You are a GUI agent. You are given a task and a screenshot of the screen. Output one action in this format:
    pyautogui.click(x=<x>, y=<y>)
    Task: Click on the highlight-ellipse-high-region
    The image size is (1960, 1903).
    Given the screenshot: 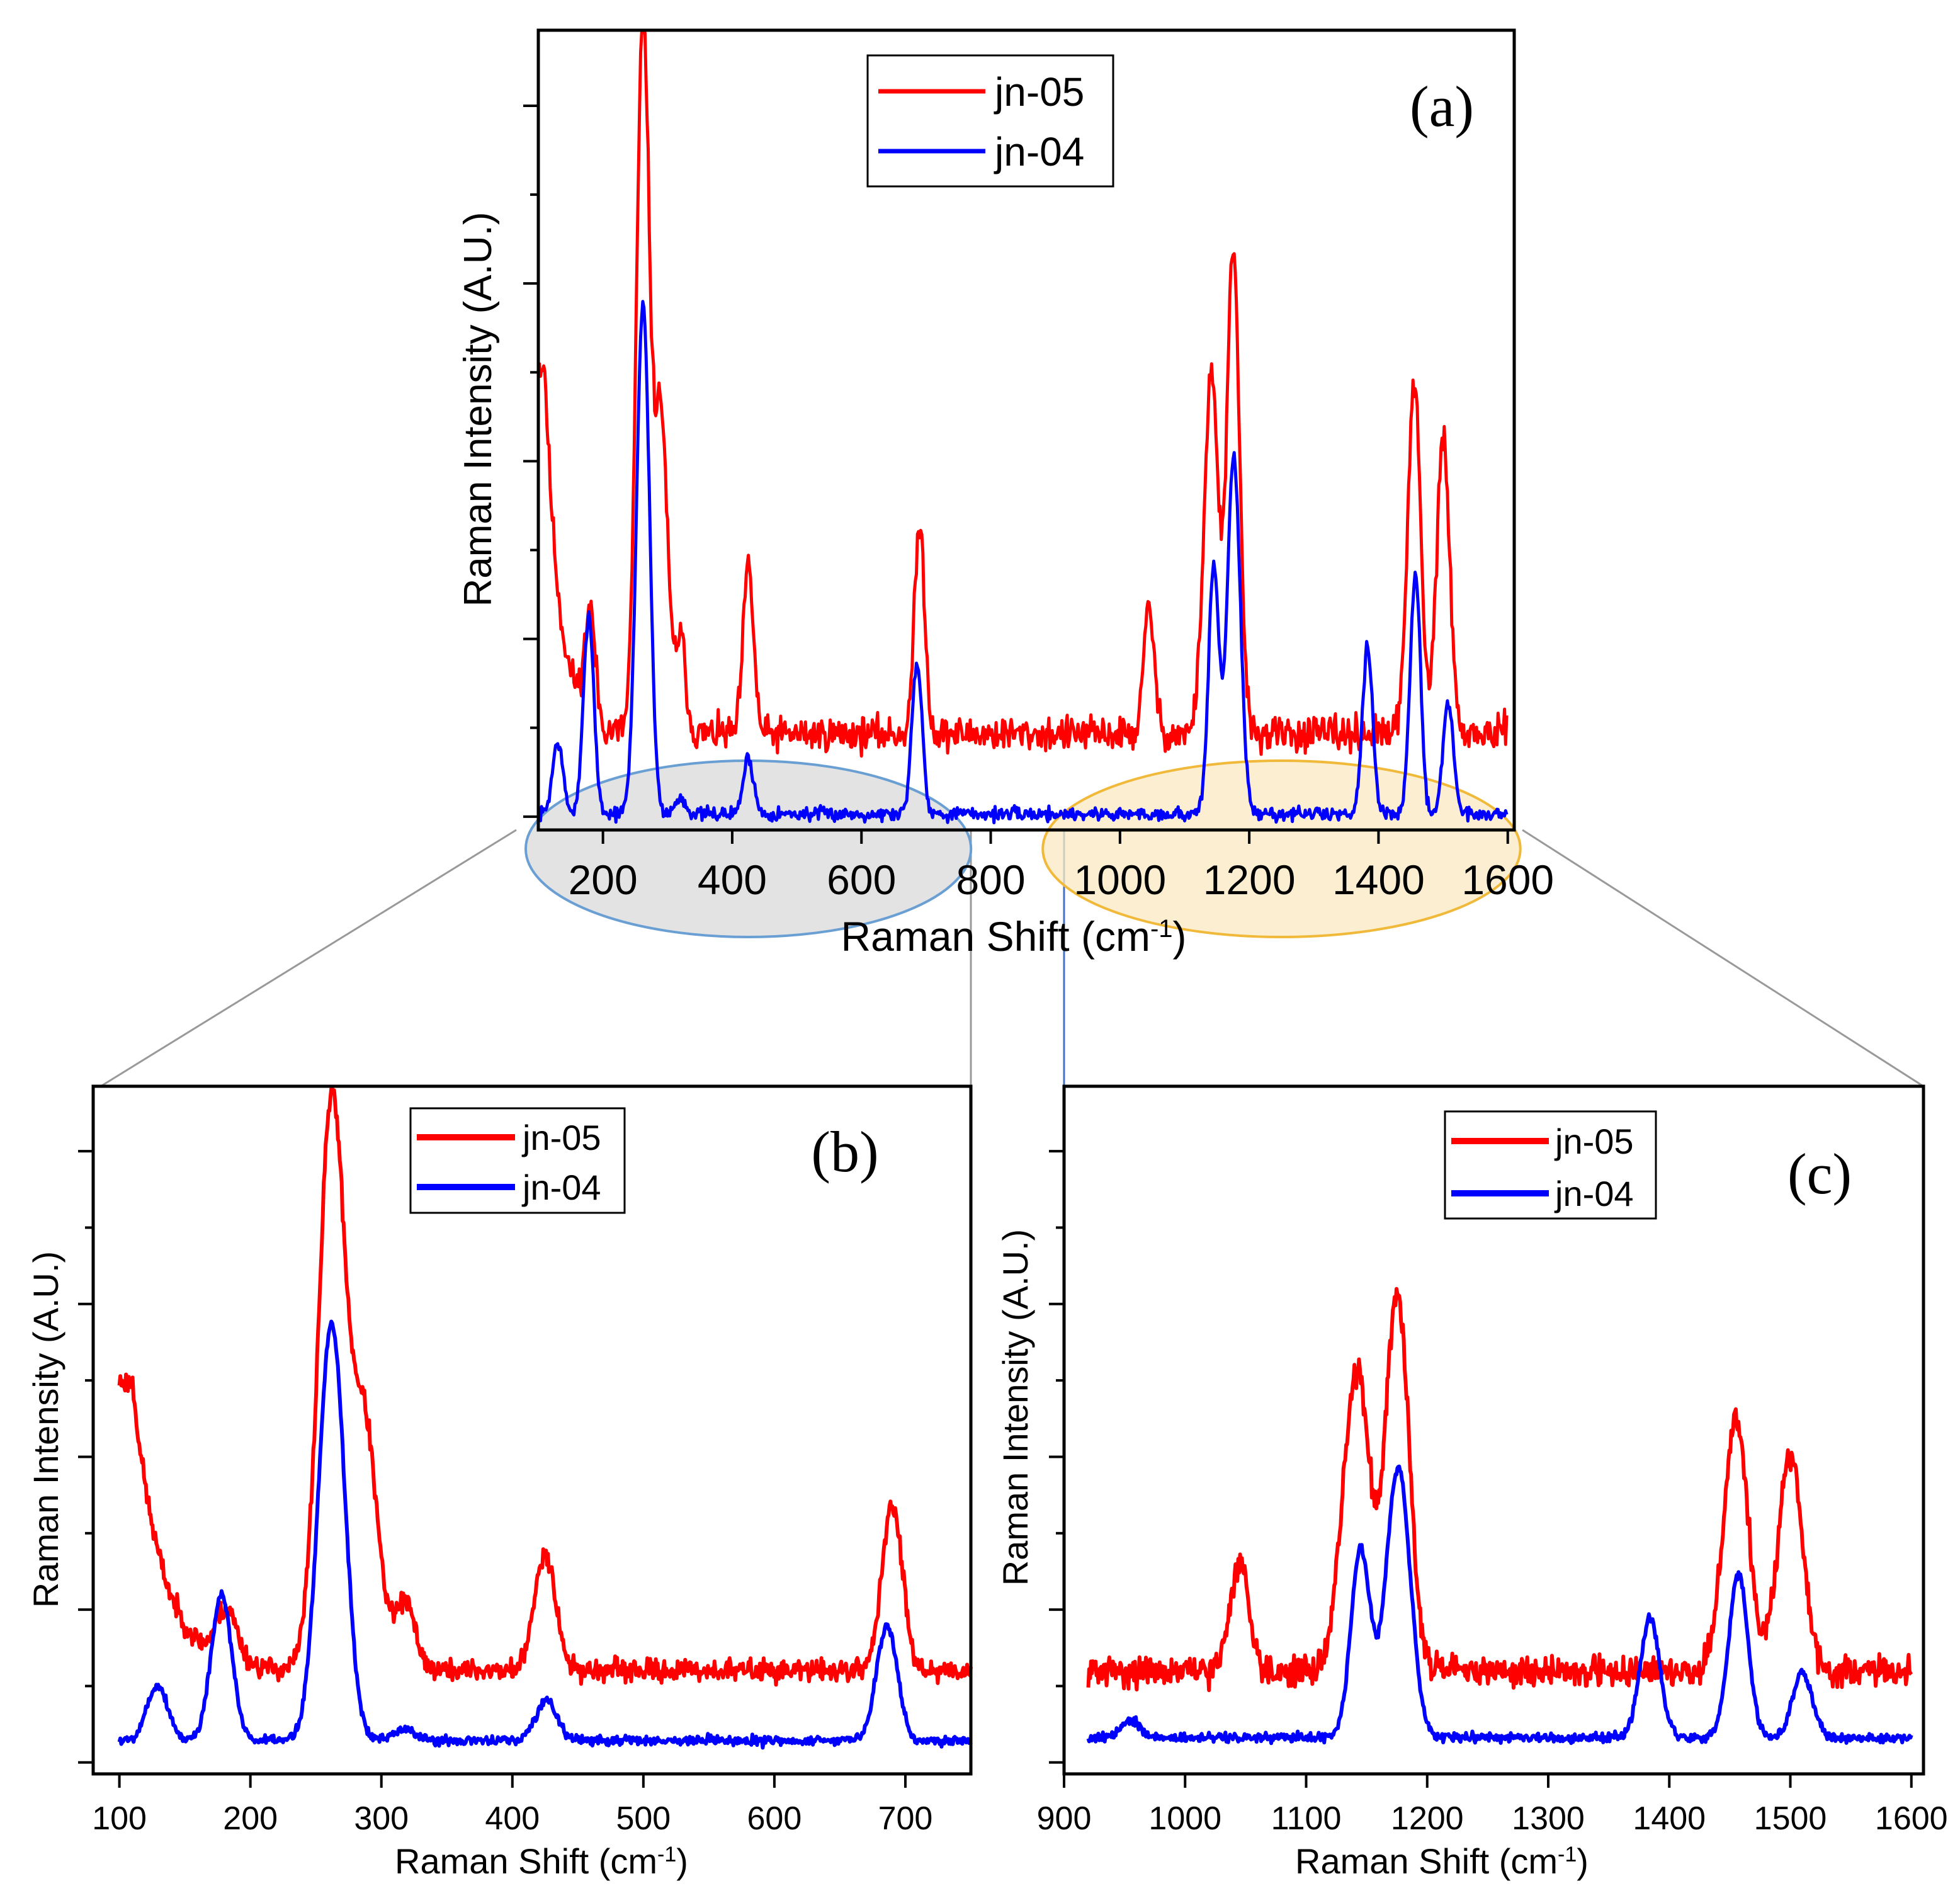 What is the action you would take?
    pyautogui.click(x=1281, y=848)
    